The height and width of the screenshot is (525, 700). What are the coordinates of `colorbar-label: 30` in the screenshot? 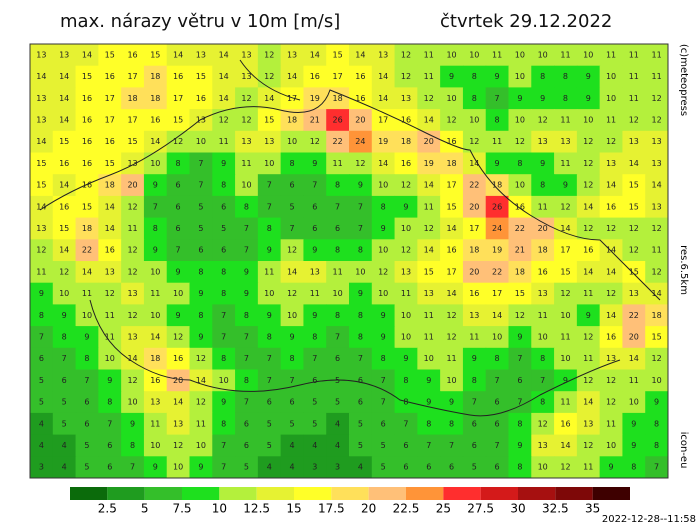 It's located at (517, 509).